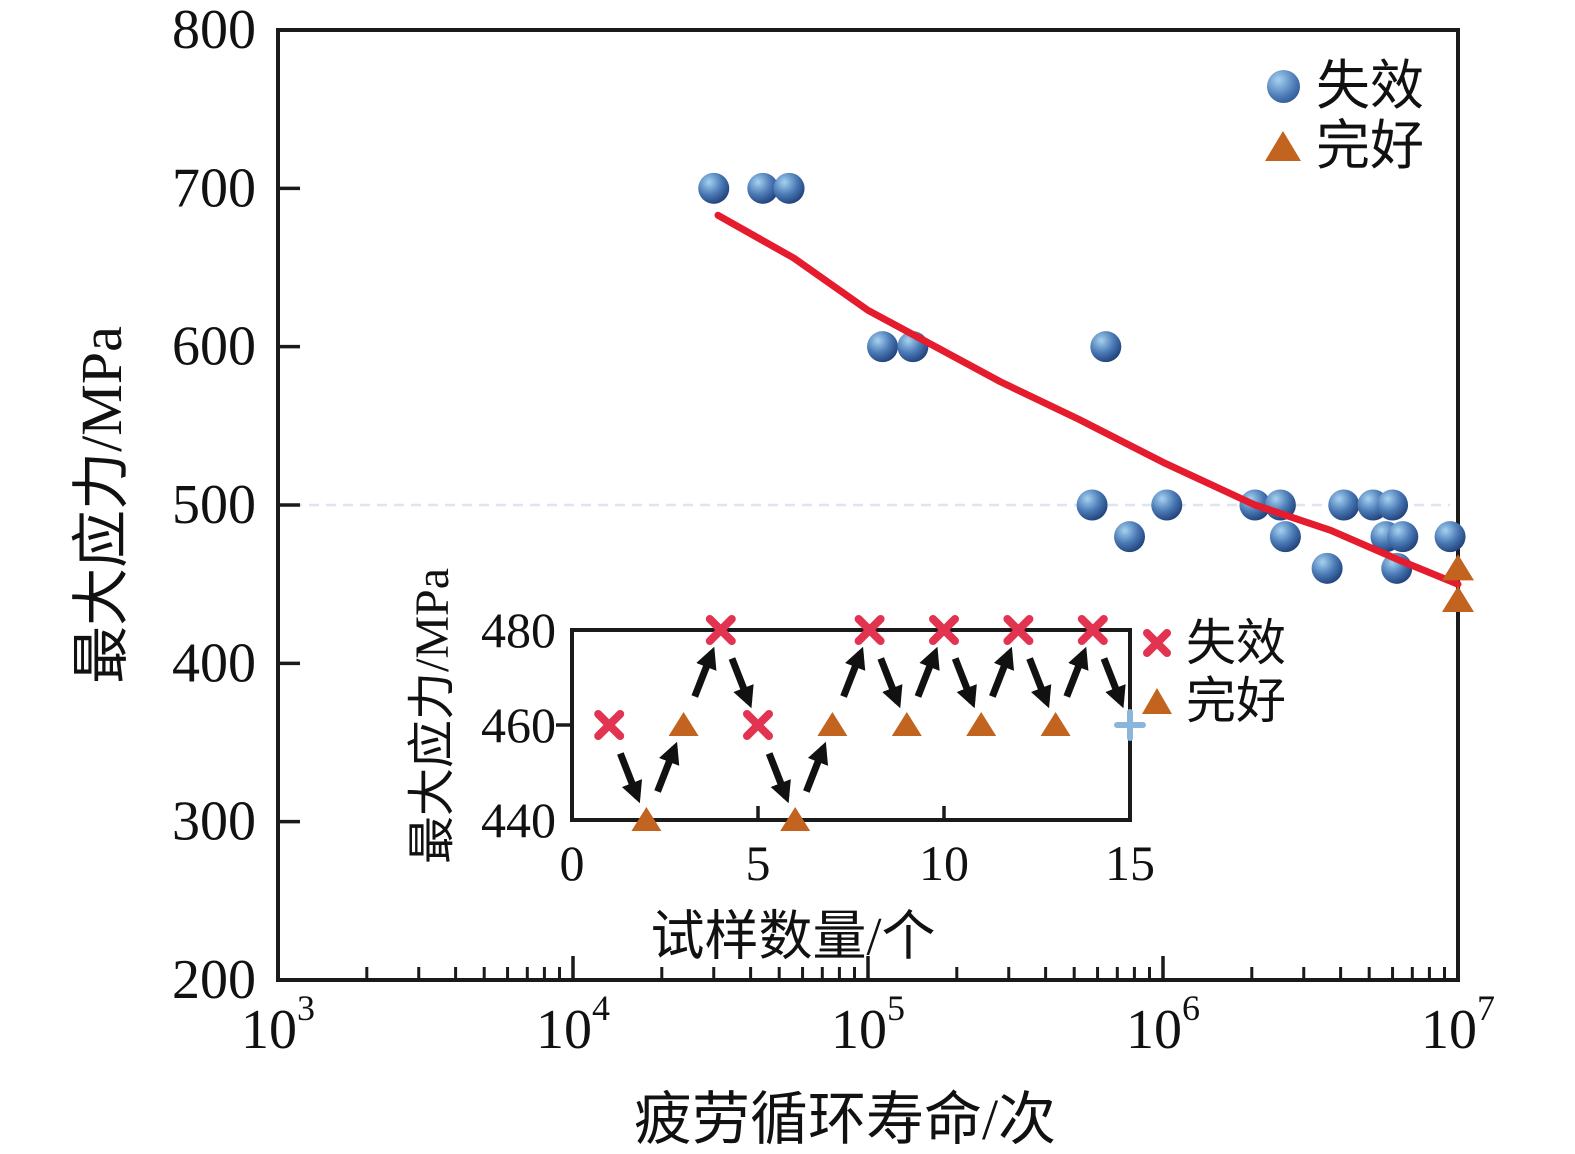 The width and height of the screenshot is (1575, 1154). I want to click on inset-y-tick-label: 440, so click(518, 820).